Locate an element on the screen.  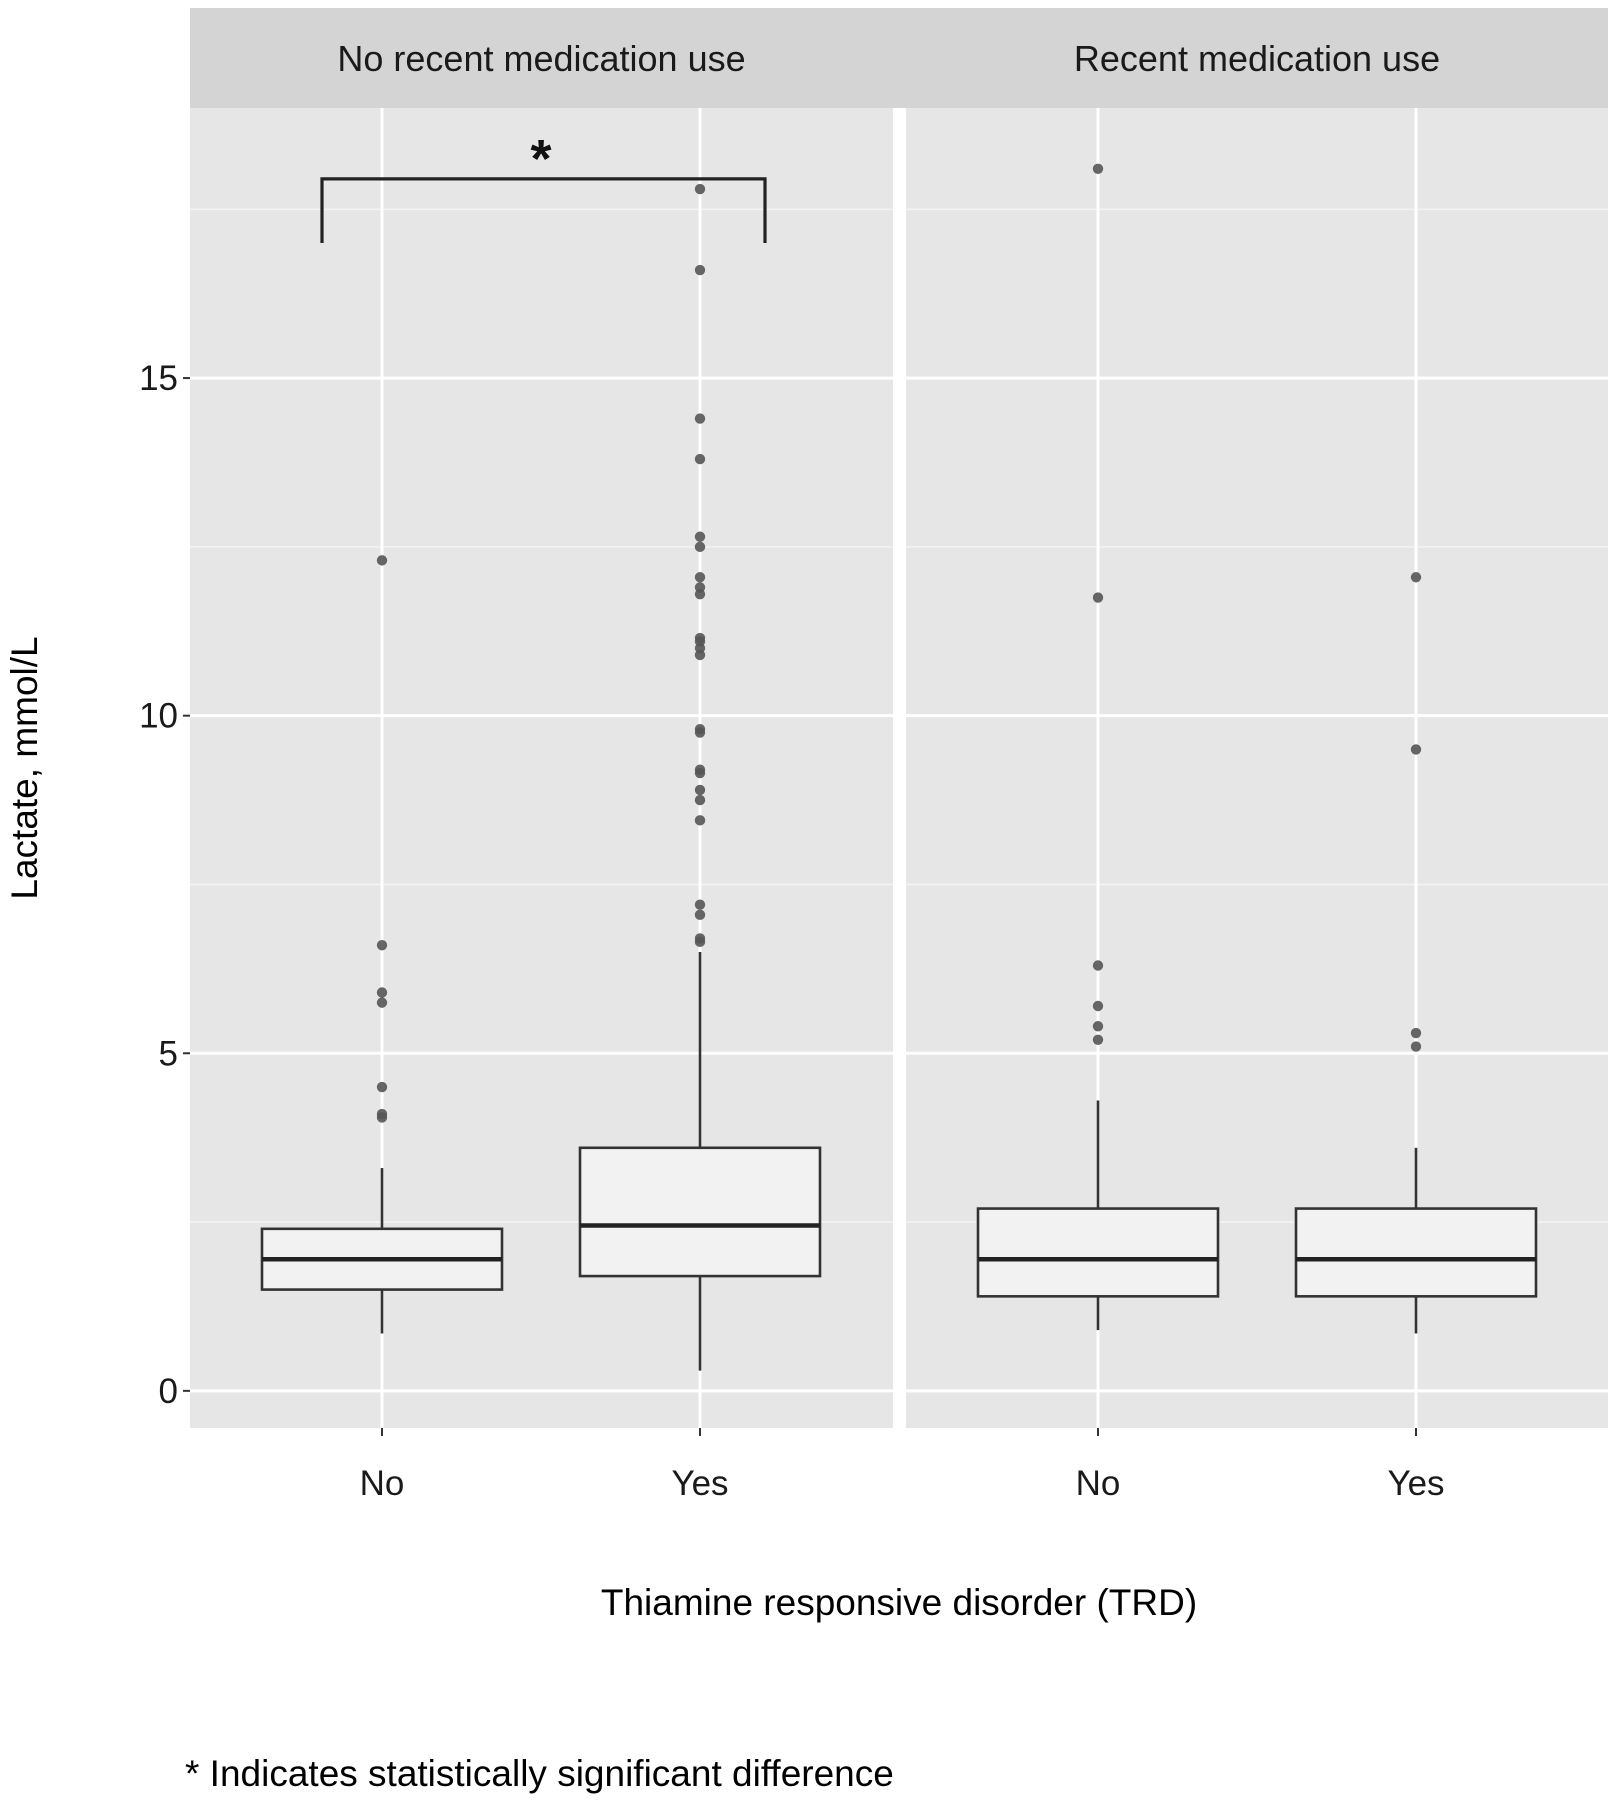
facet-label: Recent medication use is located at coordinates (1257, 58).